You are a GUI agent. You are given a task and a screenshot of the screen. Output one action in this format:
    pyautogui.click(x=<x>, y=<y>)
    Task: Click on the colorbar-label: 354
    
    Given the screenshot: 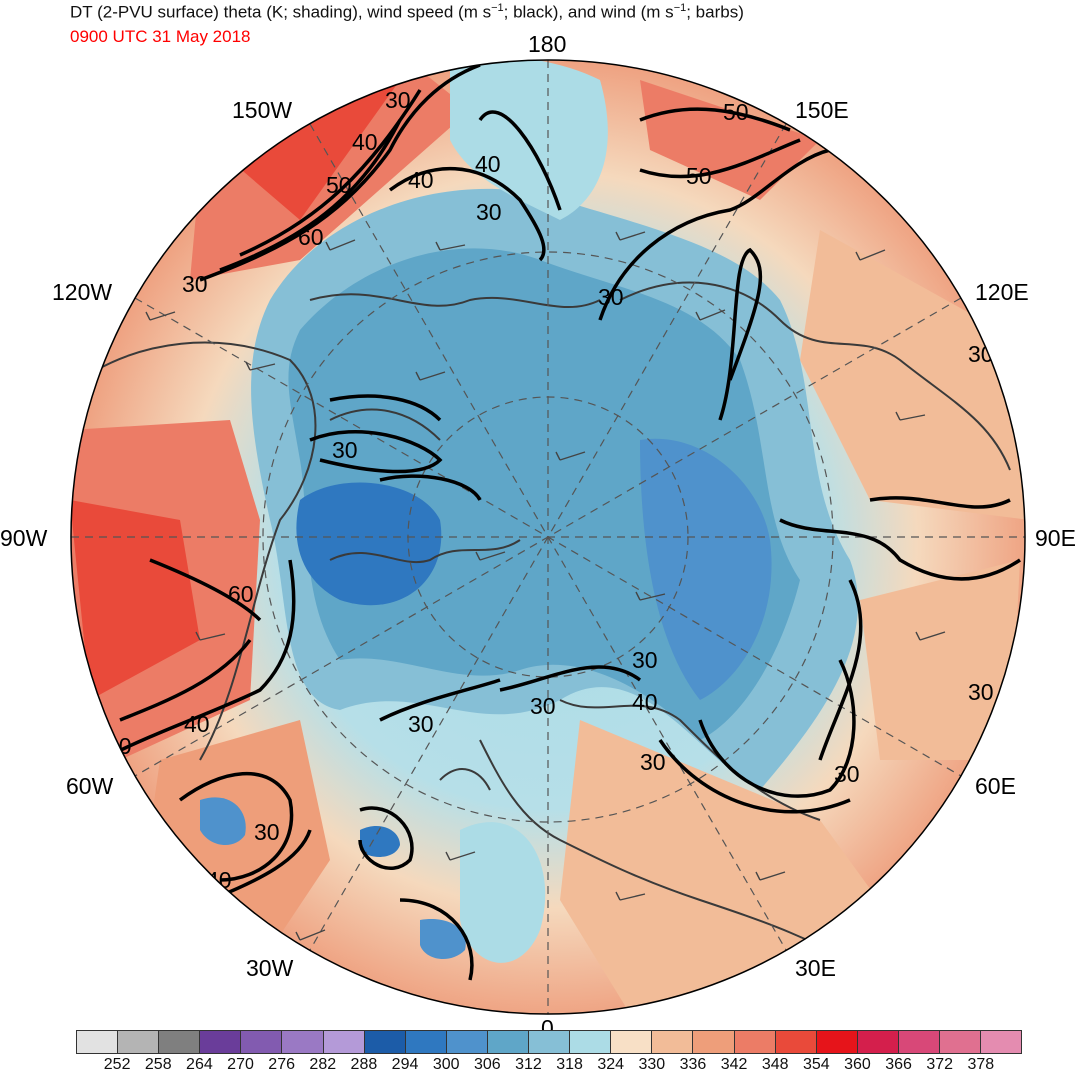 What is the action you would take?
    pyautogui.click(x=816, y=1064)
    